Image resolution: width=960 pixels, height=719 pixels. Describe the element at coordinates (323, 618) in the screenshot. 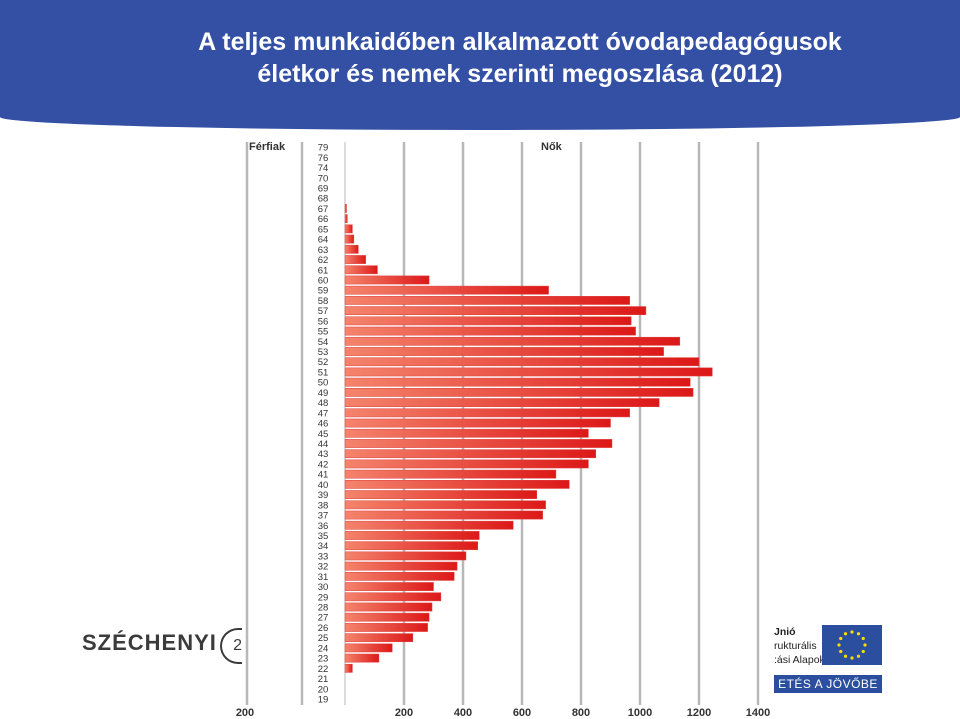

I see `age-label: 27` at that location.